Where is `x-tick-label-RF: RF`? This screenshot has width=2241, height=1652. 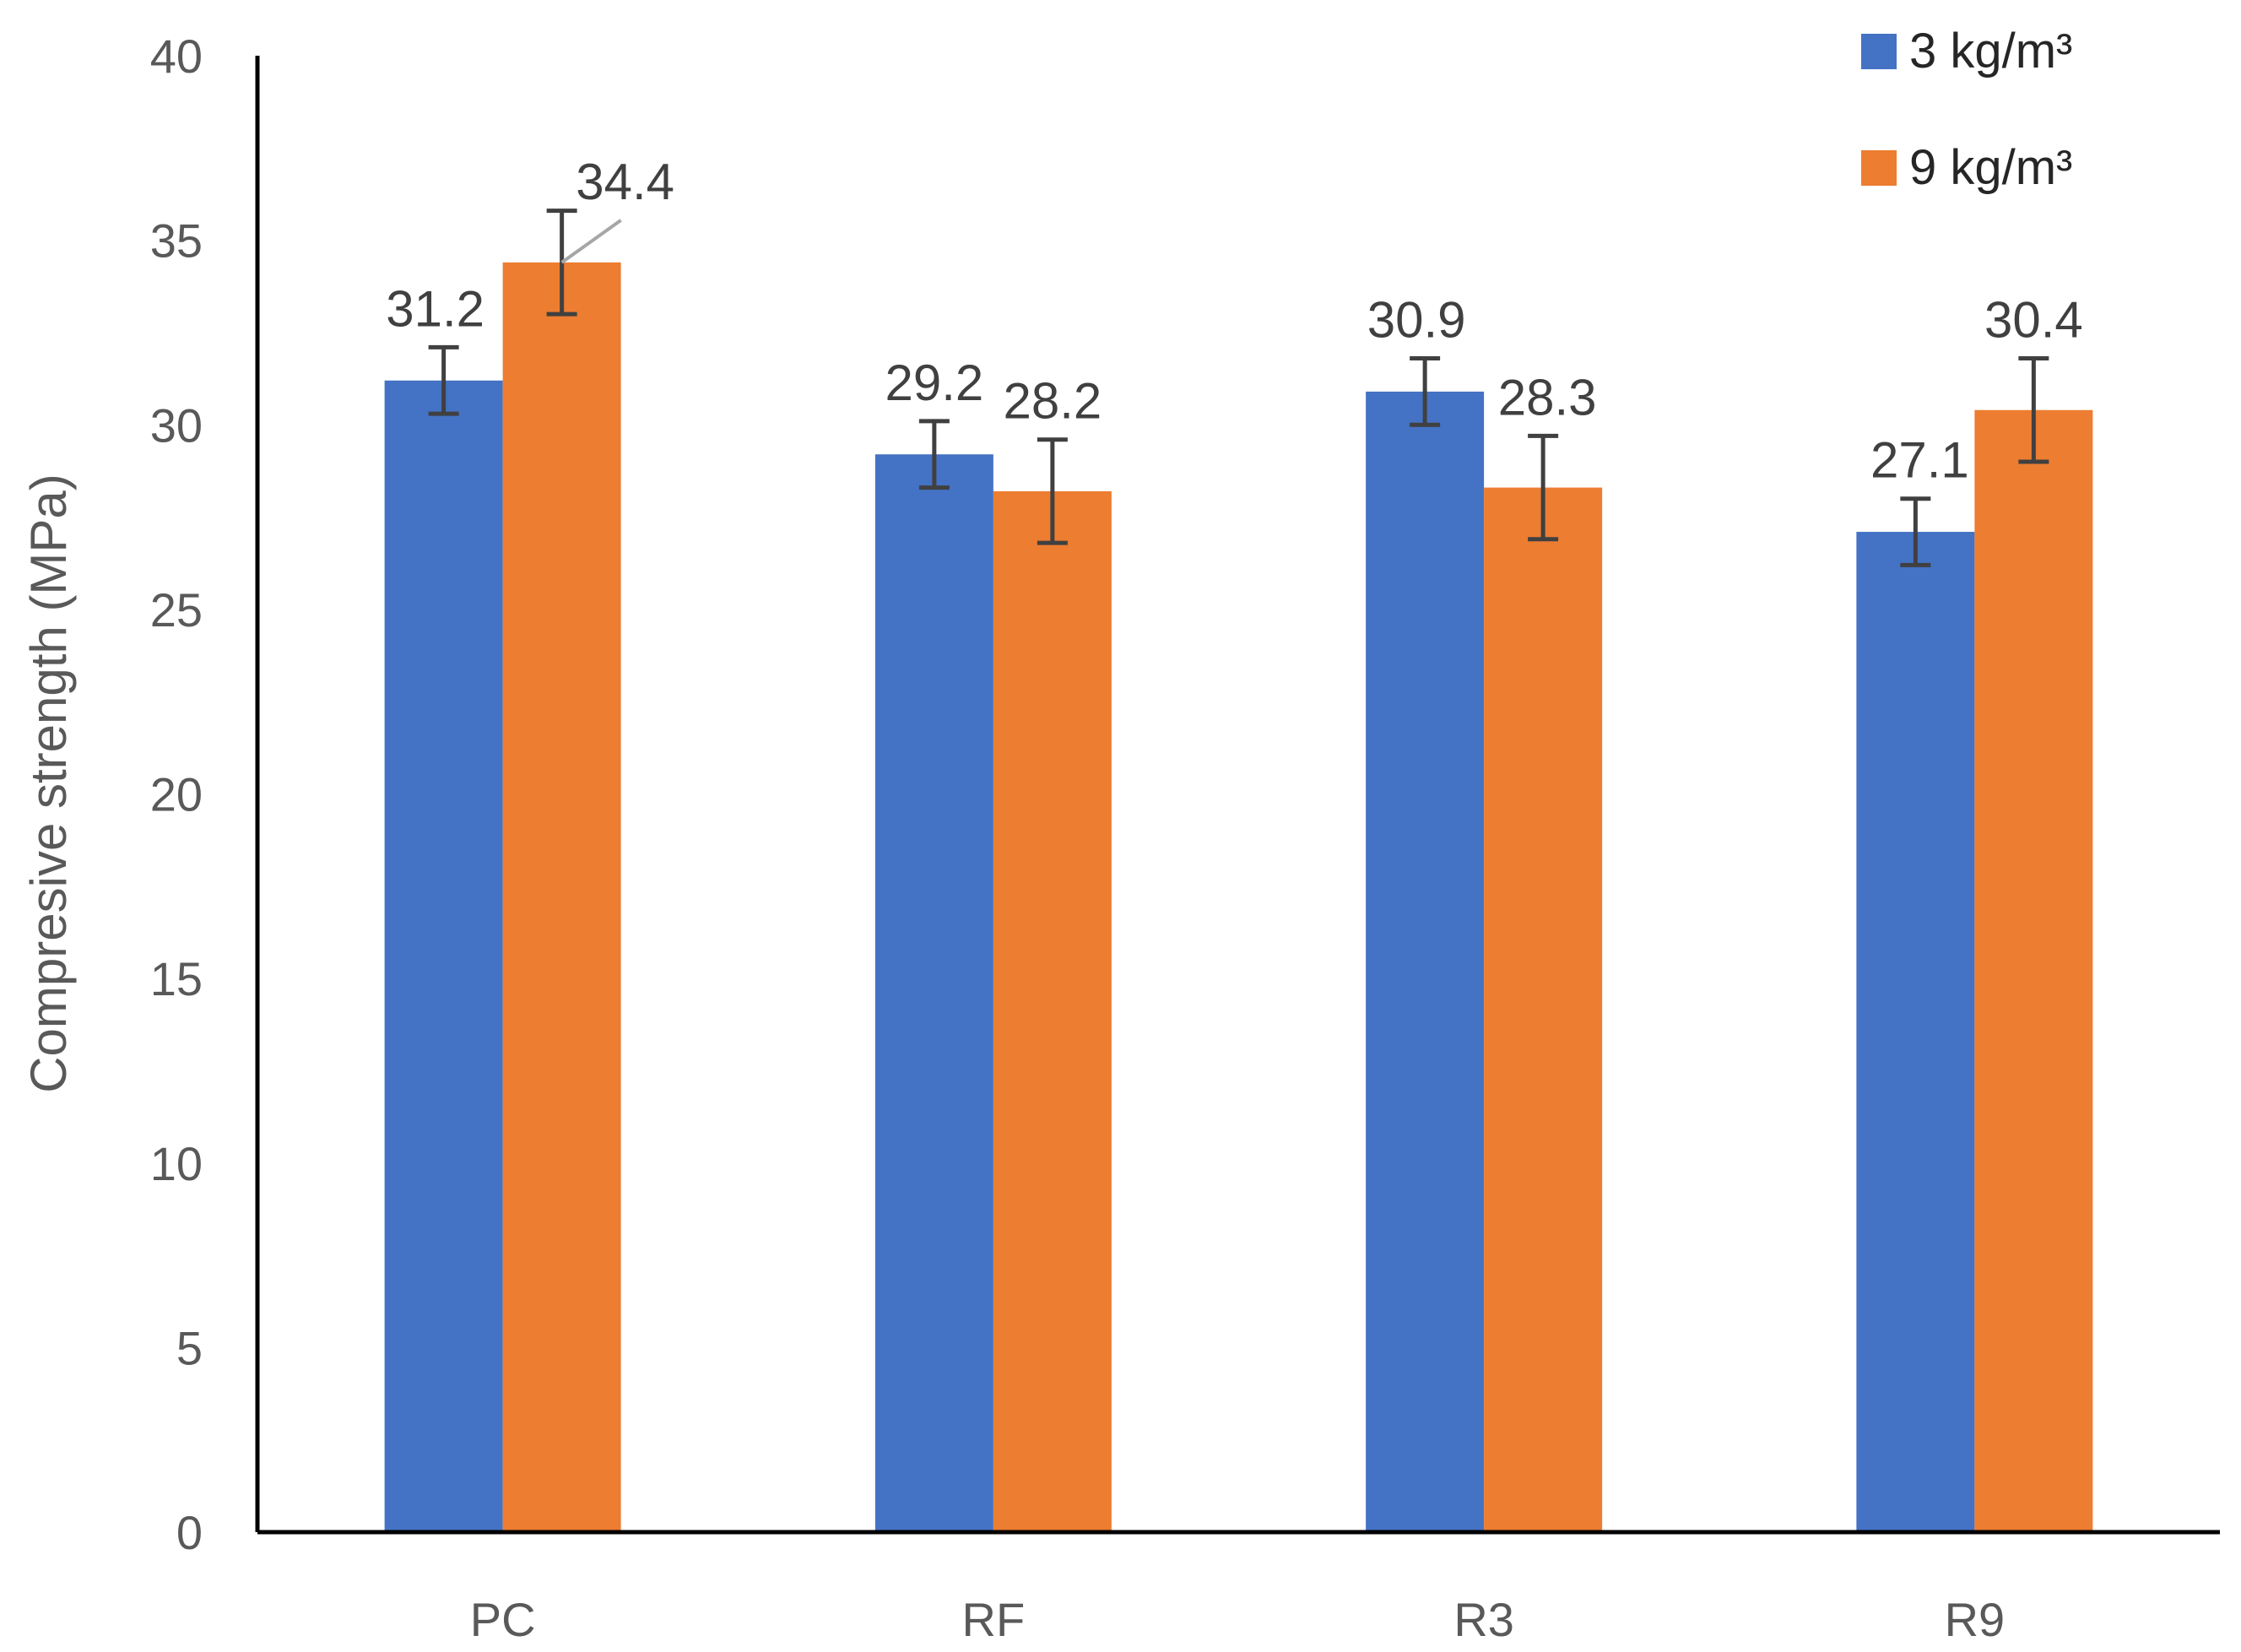
x-tick-label-RF: RF is located at coordinates (994, 1619).